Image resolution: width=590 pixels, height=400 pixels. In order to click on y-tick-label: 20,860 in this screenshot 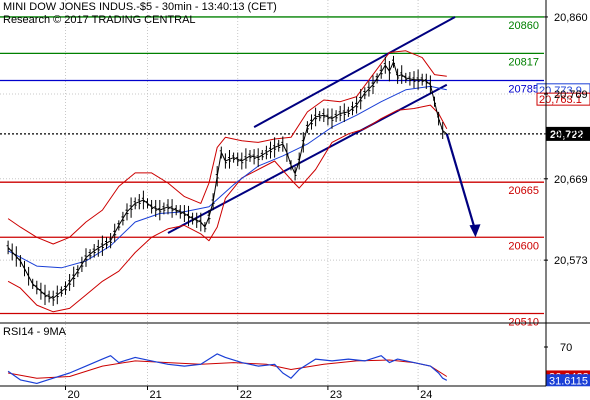, I will do `click(571, 18)`.